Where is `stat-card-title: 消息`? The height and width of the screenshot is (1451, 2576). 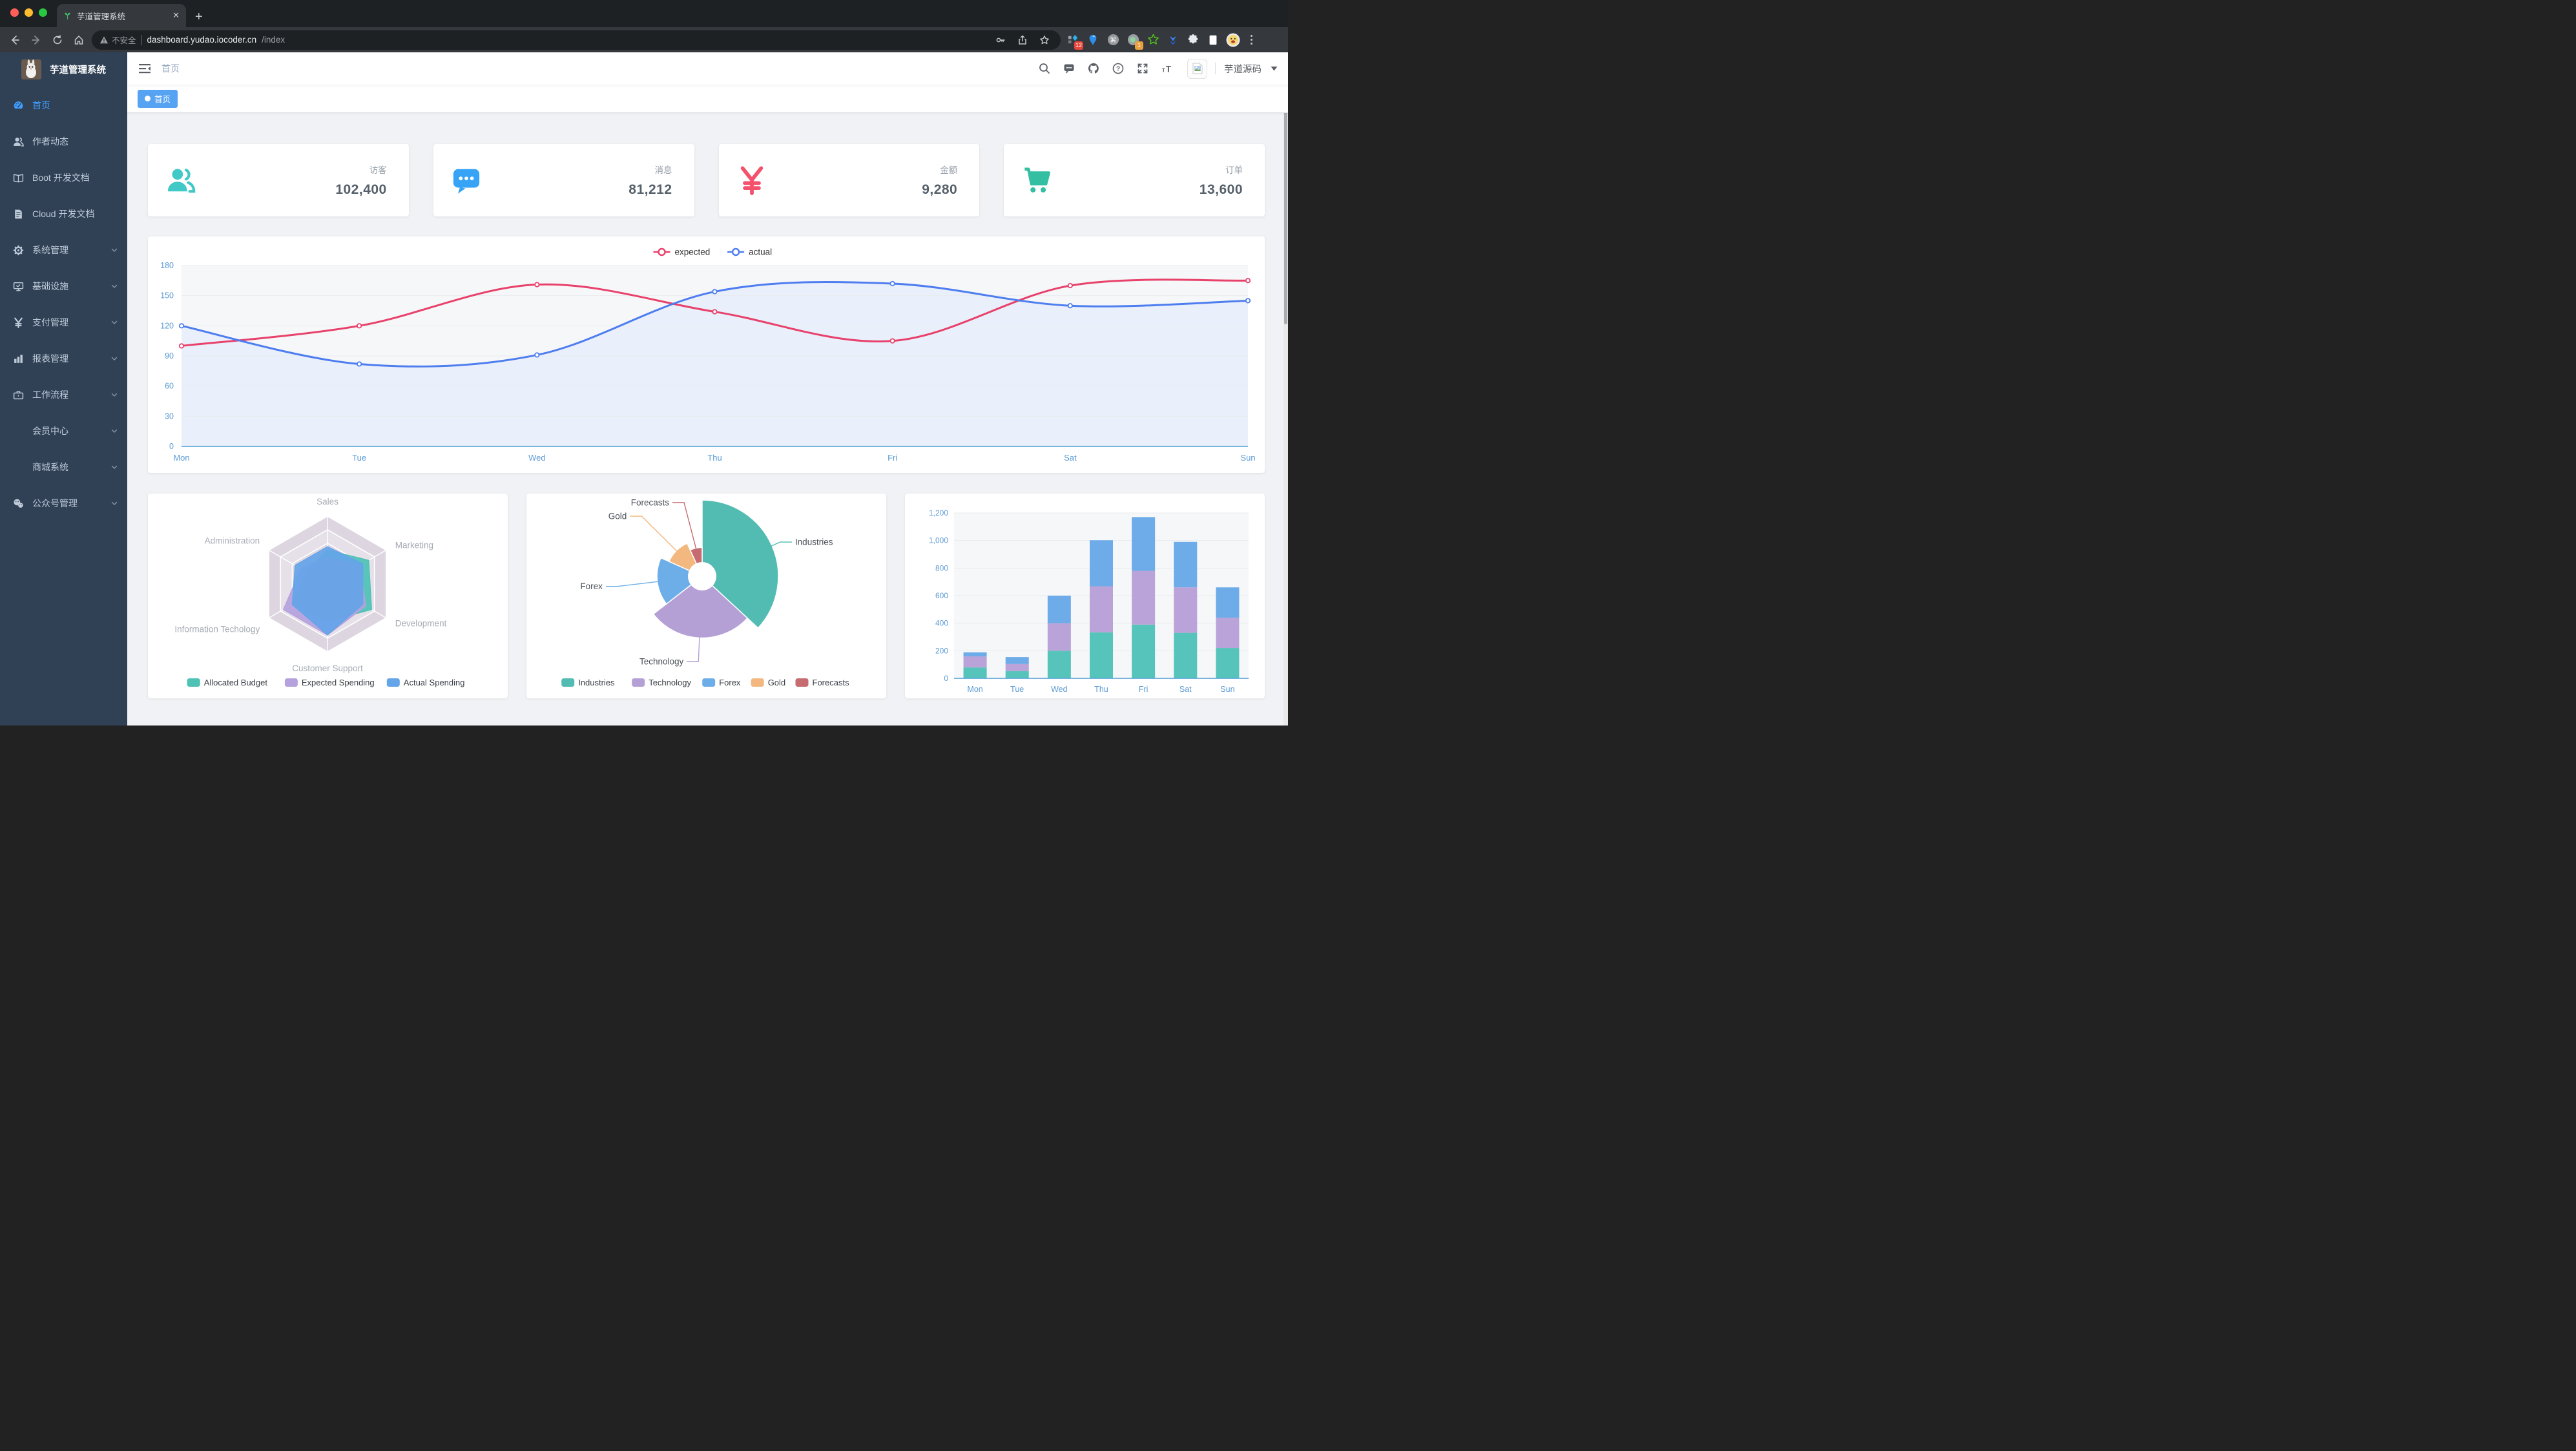 stat-card-title: 消息 is located at coordinates (663, 170).